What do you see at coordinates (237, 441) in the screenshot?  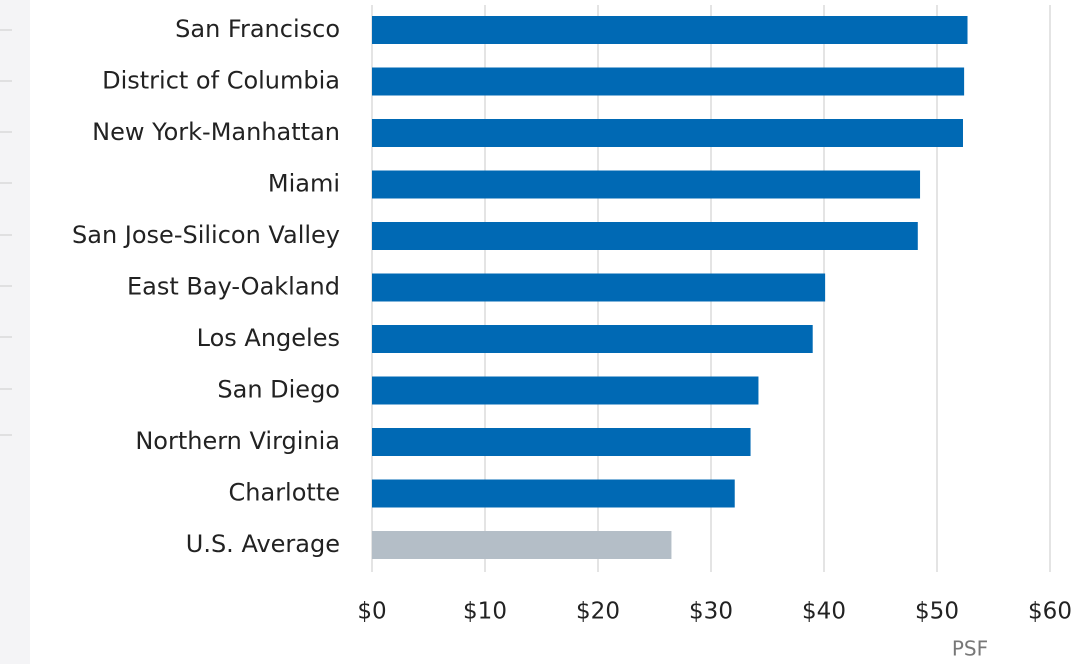 I see `y-tick-label: Northern Virginia` at bounding box center [237, 441].